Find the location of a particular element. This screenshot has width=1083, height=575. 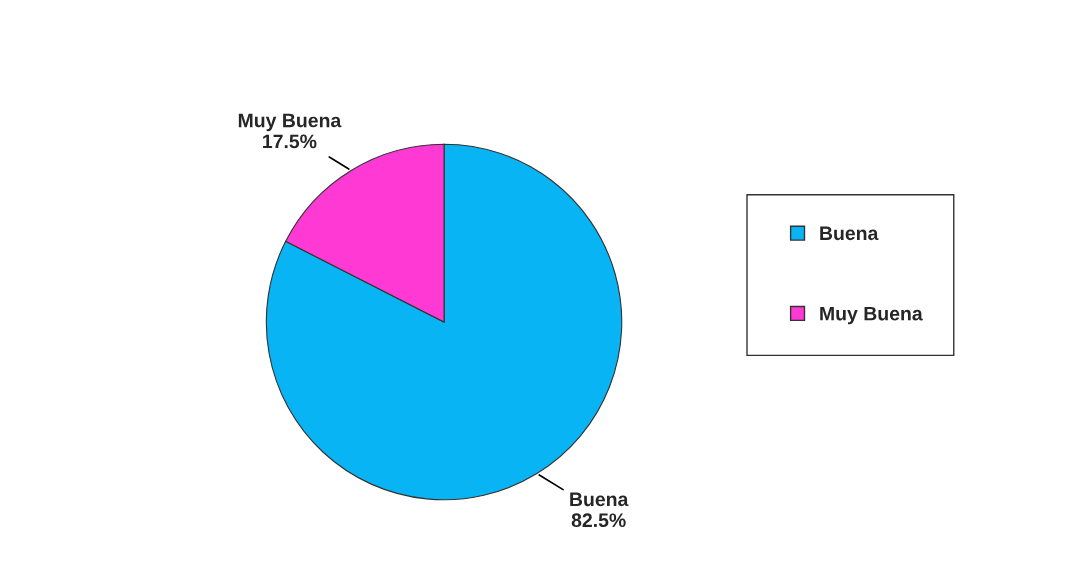

legend-label: Muy Buena is located at coordinates (871, 315).